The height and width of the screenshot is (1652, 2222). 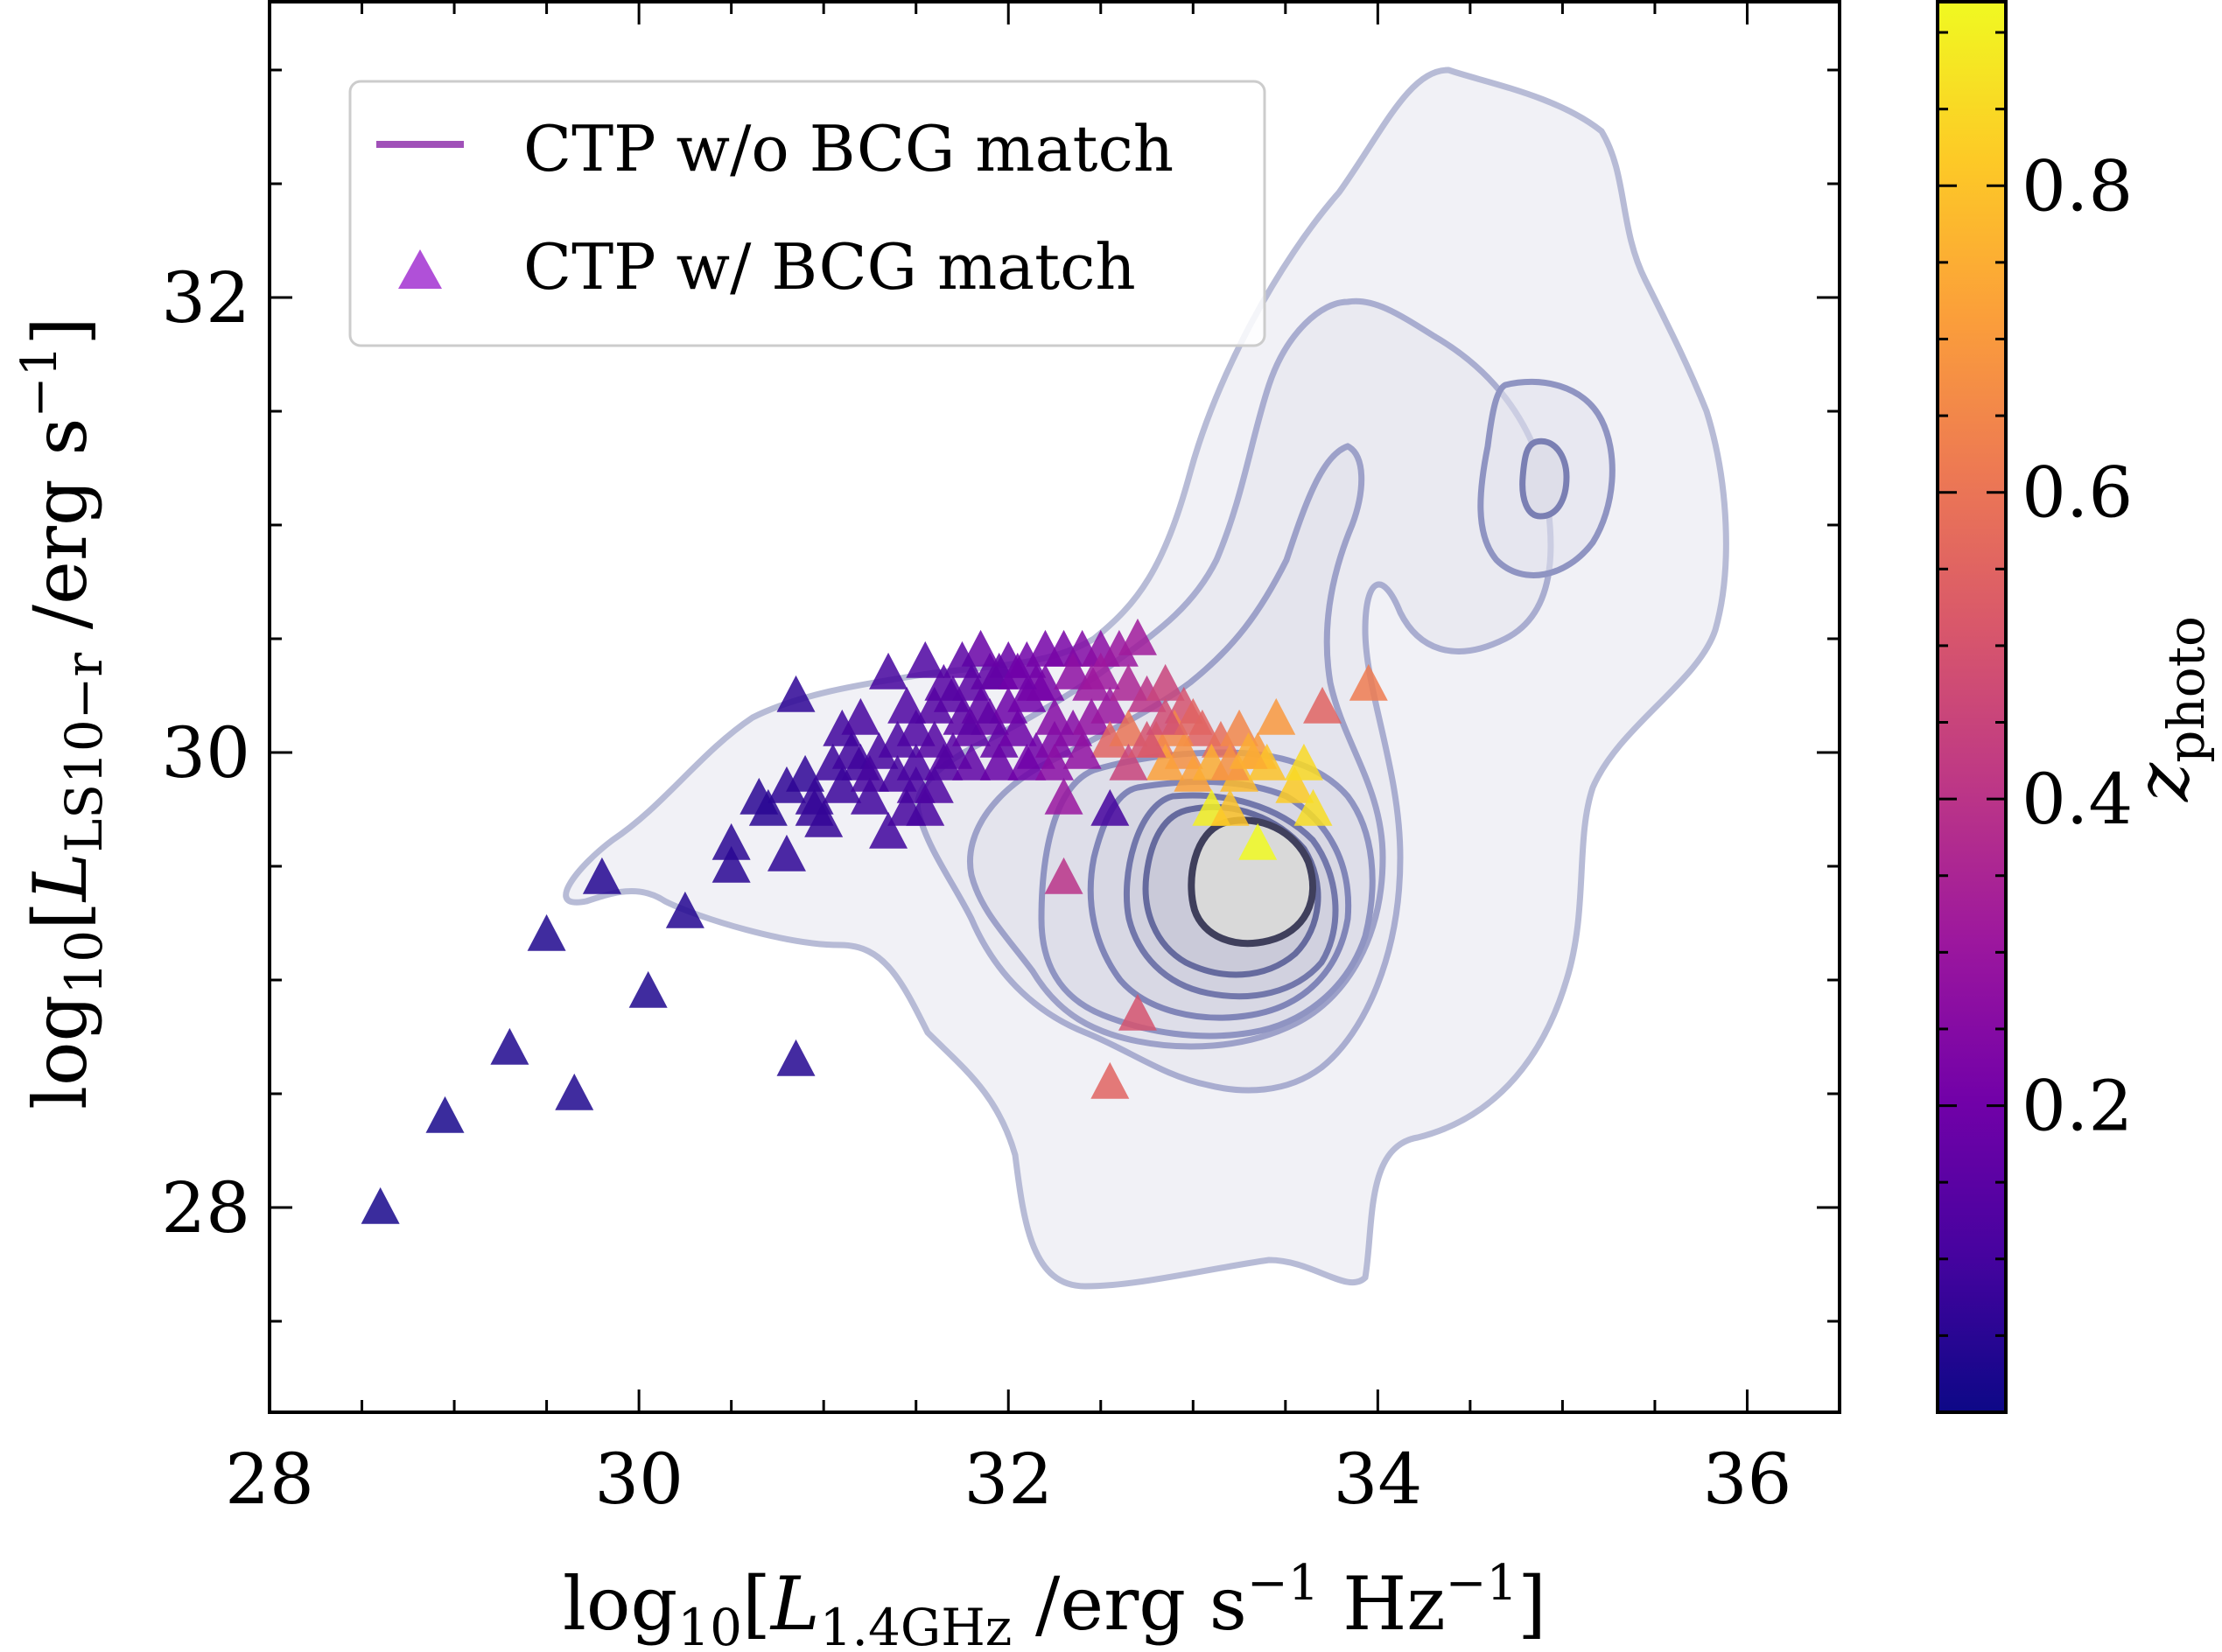 What do you see at coordinates (205, 298) in the screenshot?
I see `y-tick-label: 32` at bounding box center [205, 298].